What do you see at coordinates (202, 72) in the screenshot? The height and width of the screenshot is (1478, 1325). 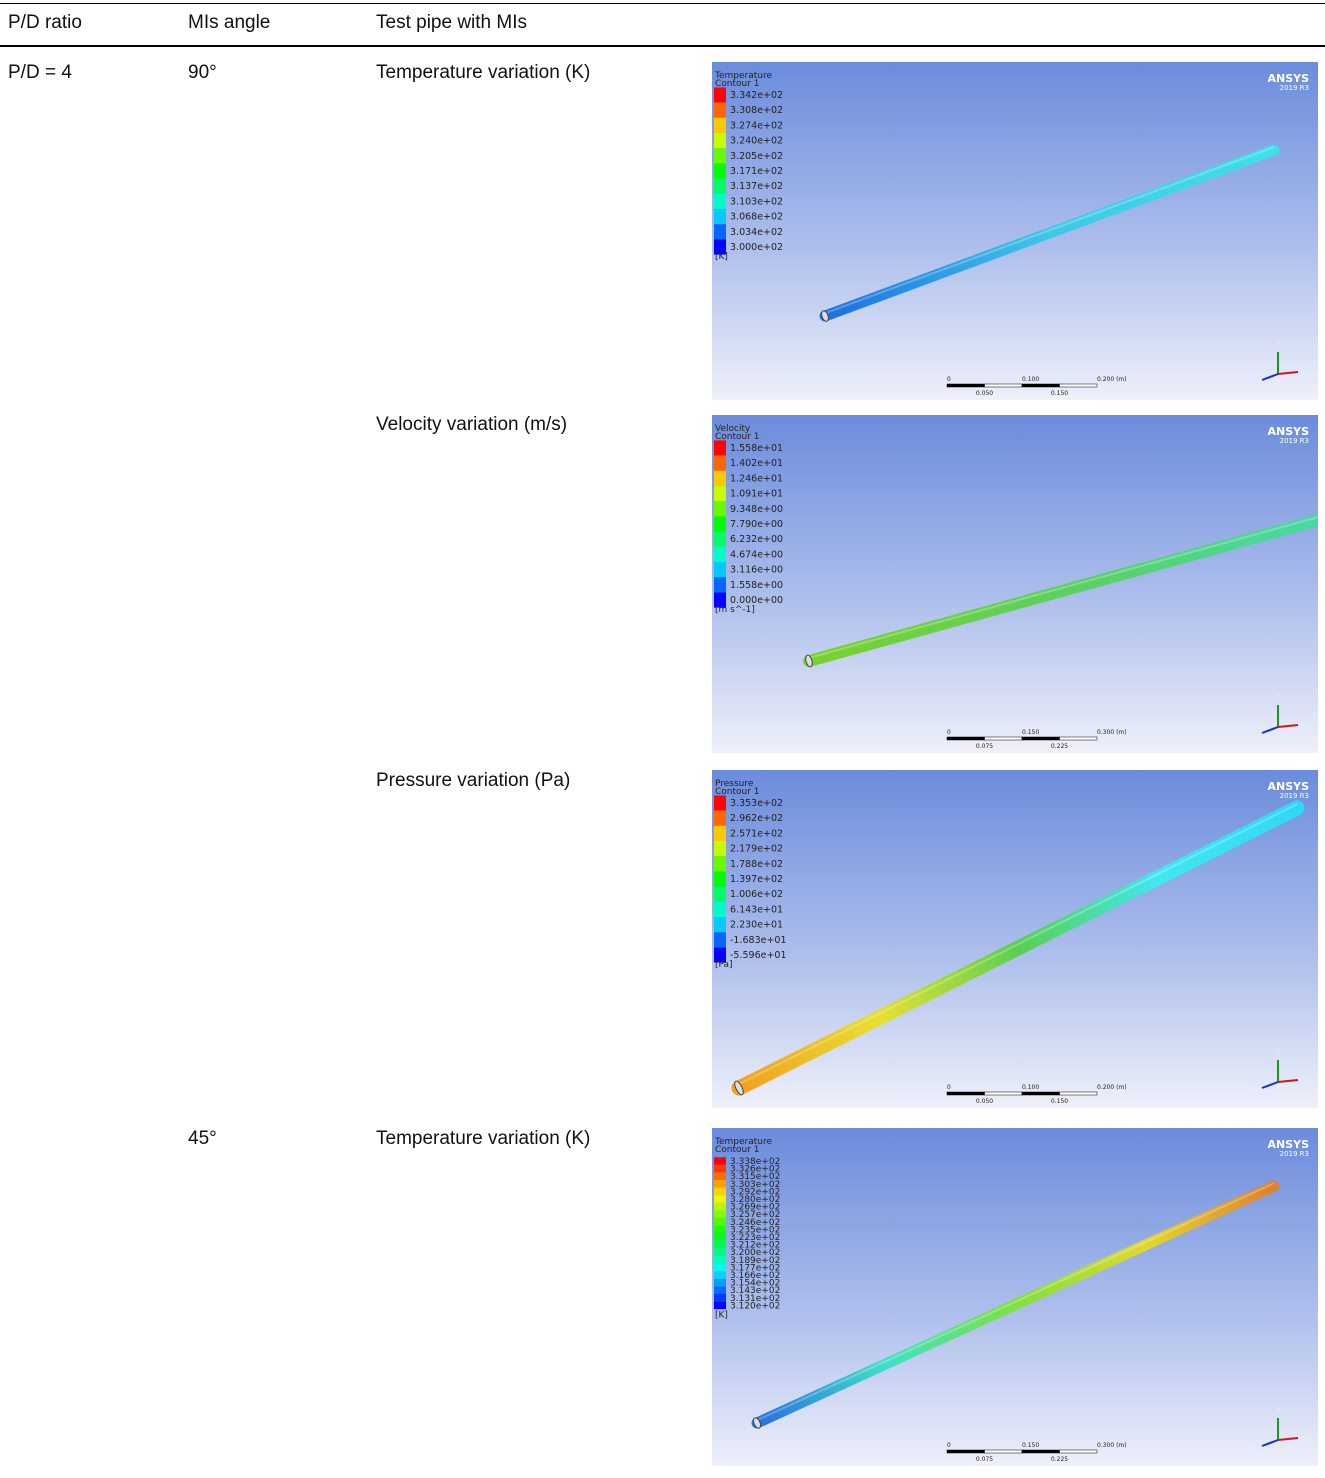 I see `mis-angle: 90°` at bounding box center [202, 72].